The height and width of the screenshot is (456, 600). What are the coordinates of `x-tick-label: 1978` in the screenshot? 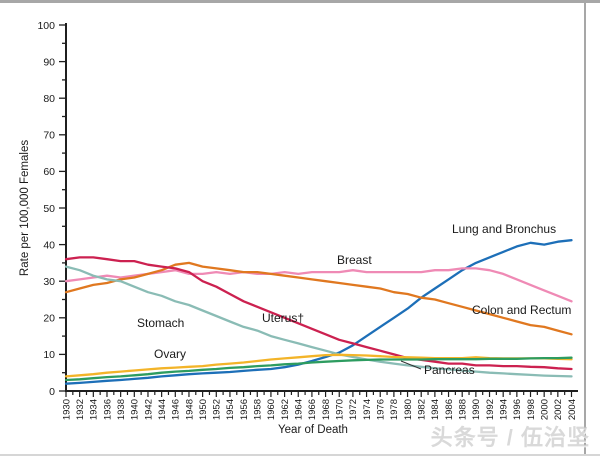 It's located at (394, 409).